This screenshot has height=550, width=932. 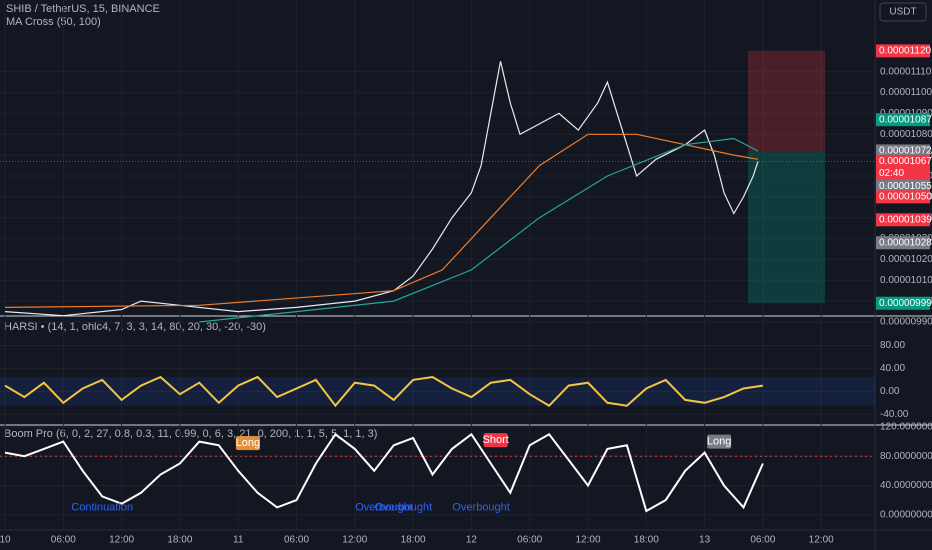 I want to click on y-tick-label: 0.00001010, so click(x=906, y=280).